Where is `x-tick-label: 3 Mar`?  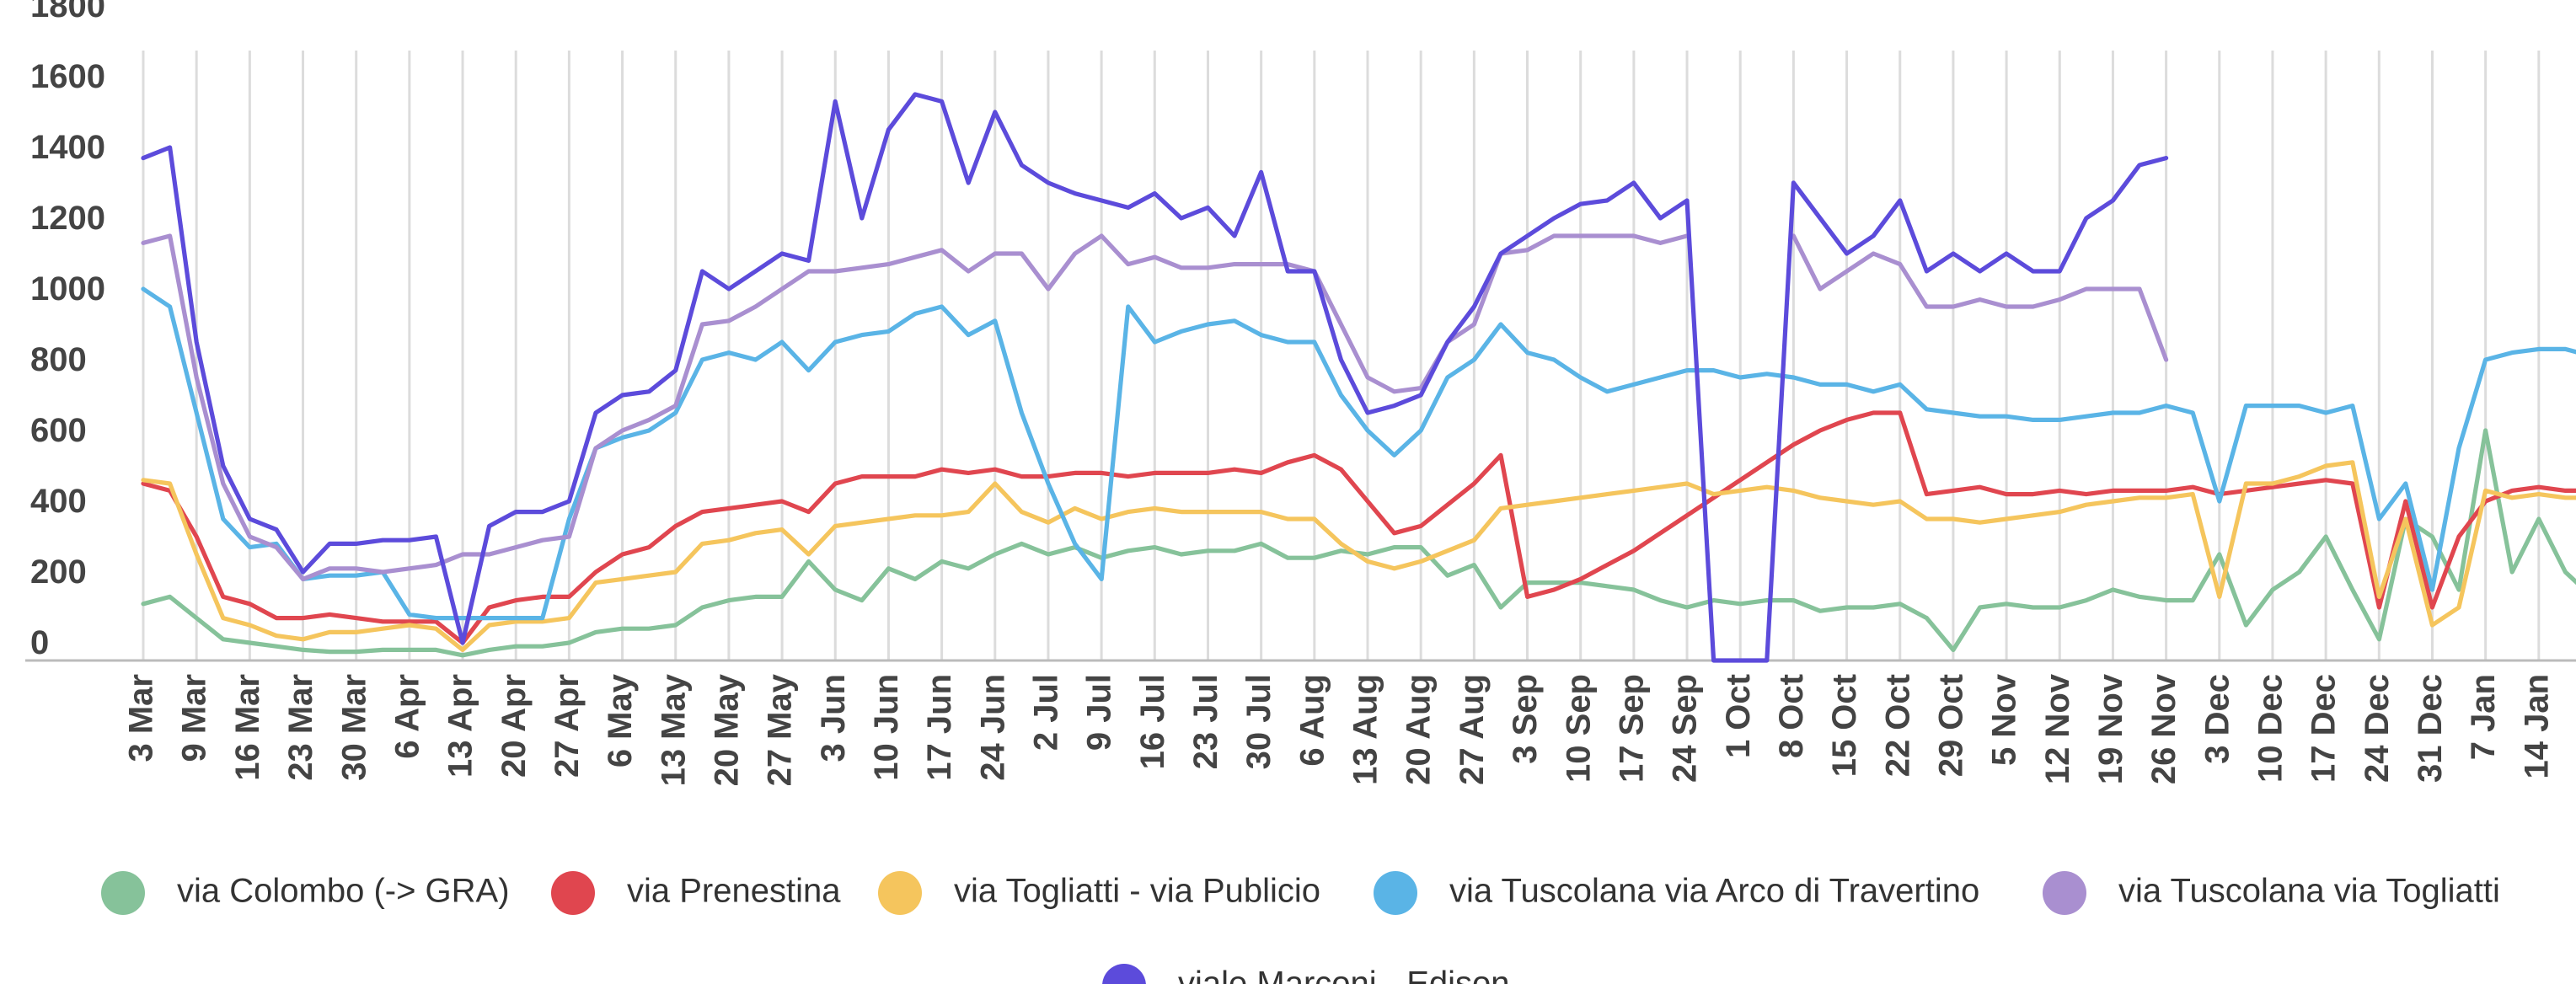
x-tick-label: 3 Mar is located at coordinates (141, 718).